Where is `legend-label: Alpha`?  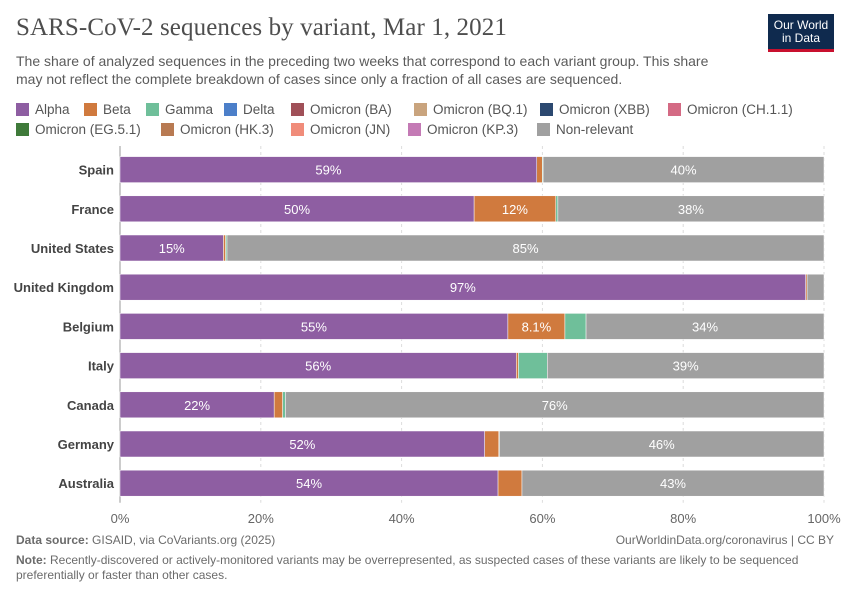
legend-label: Alpha is located at coordinates (52, 109).